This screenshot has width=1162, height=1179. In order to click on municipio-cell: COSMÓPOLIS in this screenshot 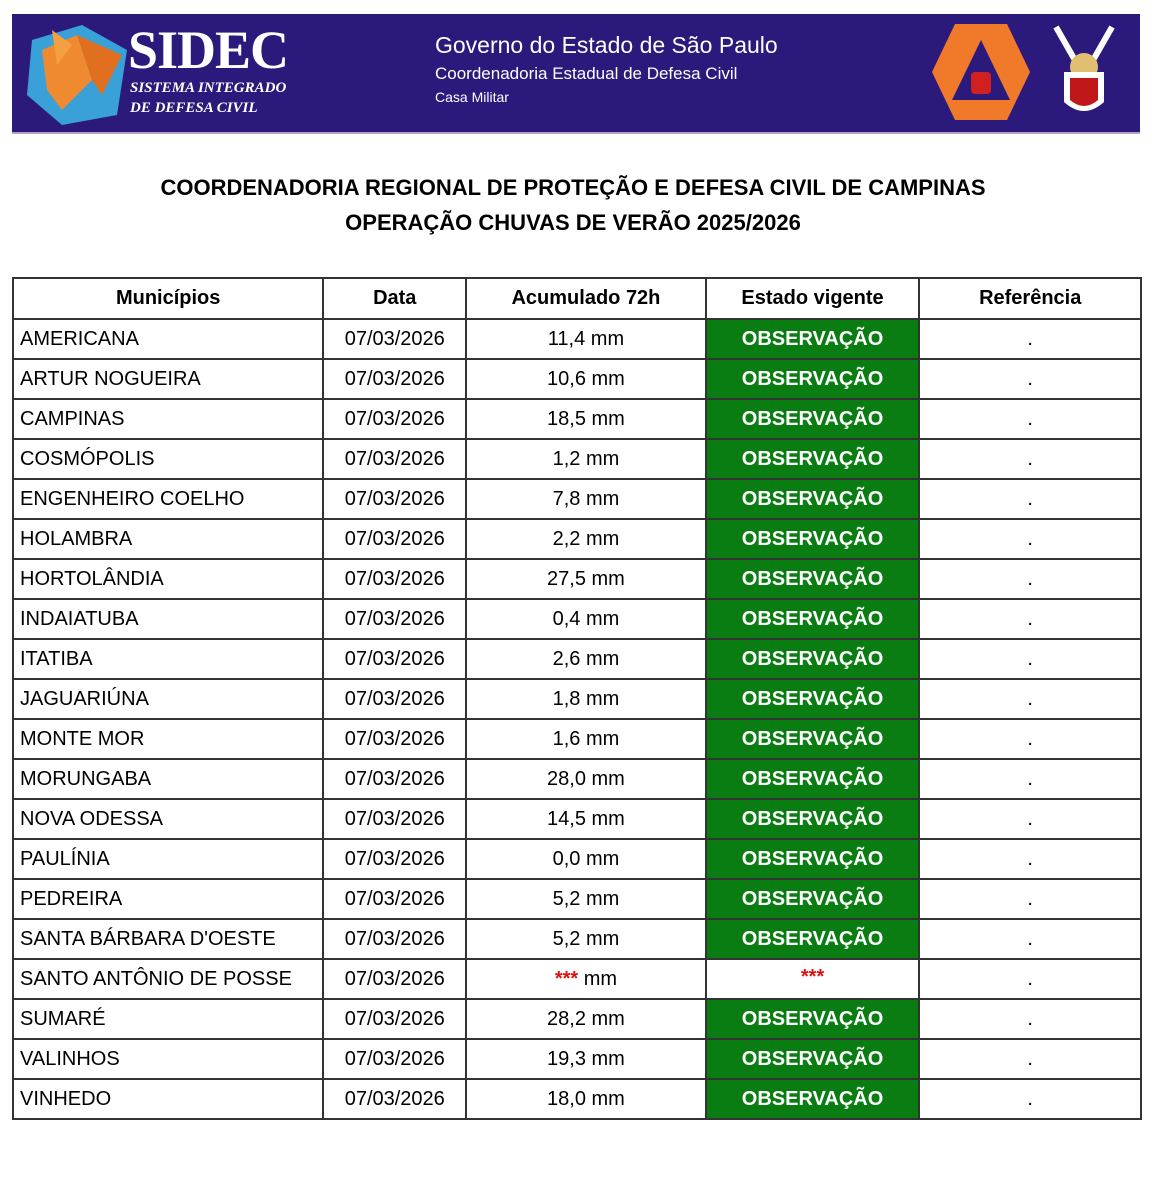, I will do `click(168, 459)`.